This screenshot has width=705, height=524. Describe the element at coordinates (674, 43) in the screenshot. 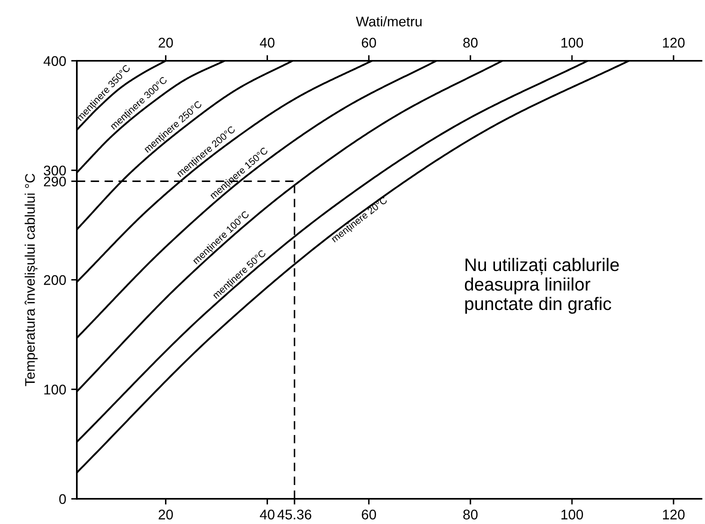

I see `x2-tick-label: 120` at that location.